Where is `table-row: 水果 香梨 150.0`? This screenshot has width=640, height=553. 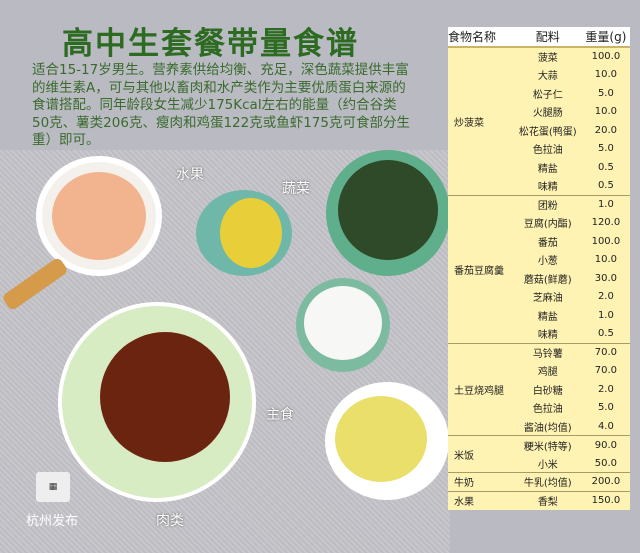
table-row: 水果 香梨 150.0 is located at coordinates (539, 500).